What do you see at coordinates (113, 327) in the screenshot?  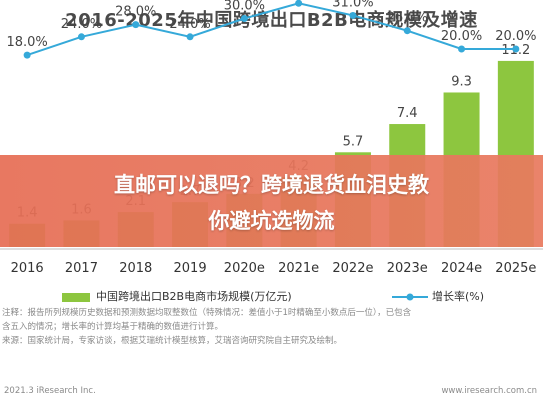 I see `note-line-2: 含五入的情况；增长率的计算均基于精确的数值进行计算。` at bounding box center [113, 327].